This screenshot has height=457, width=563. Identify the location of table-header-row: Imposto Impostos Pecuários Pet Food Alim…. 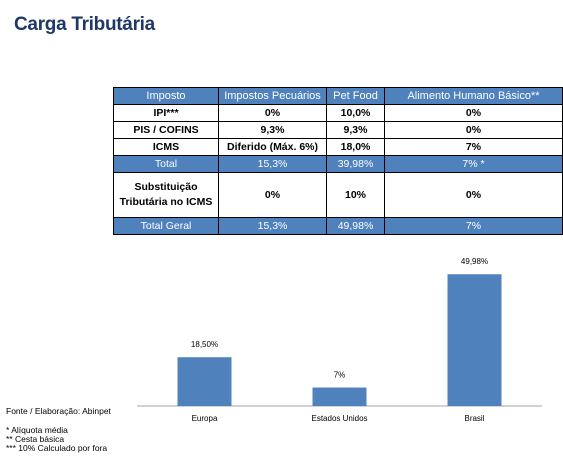
(338, 96).